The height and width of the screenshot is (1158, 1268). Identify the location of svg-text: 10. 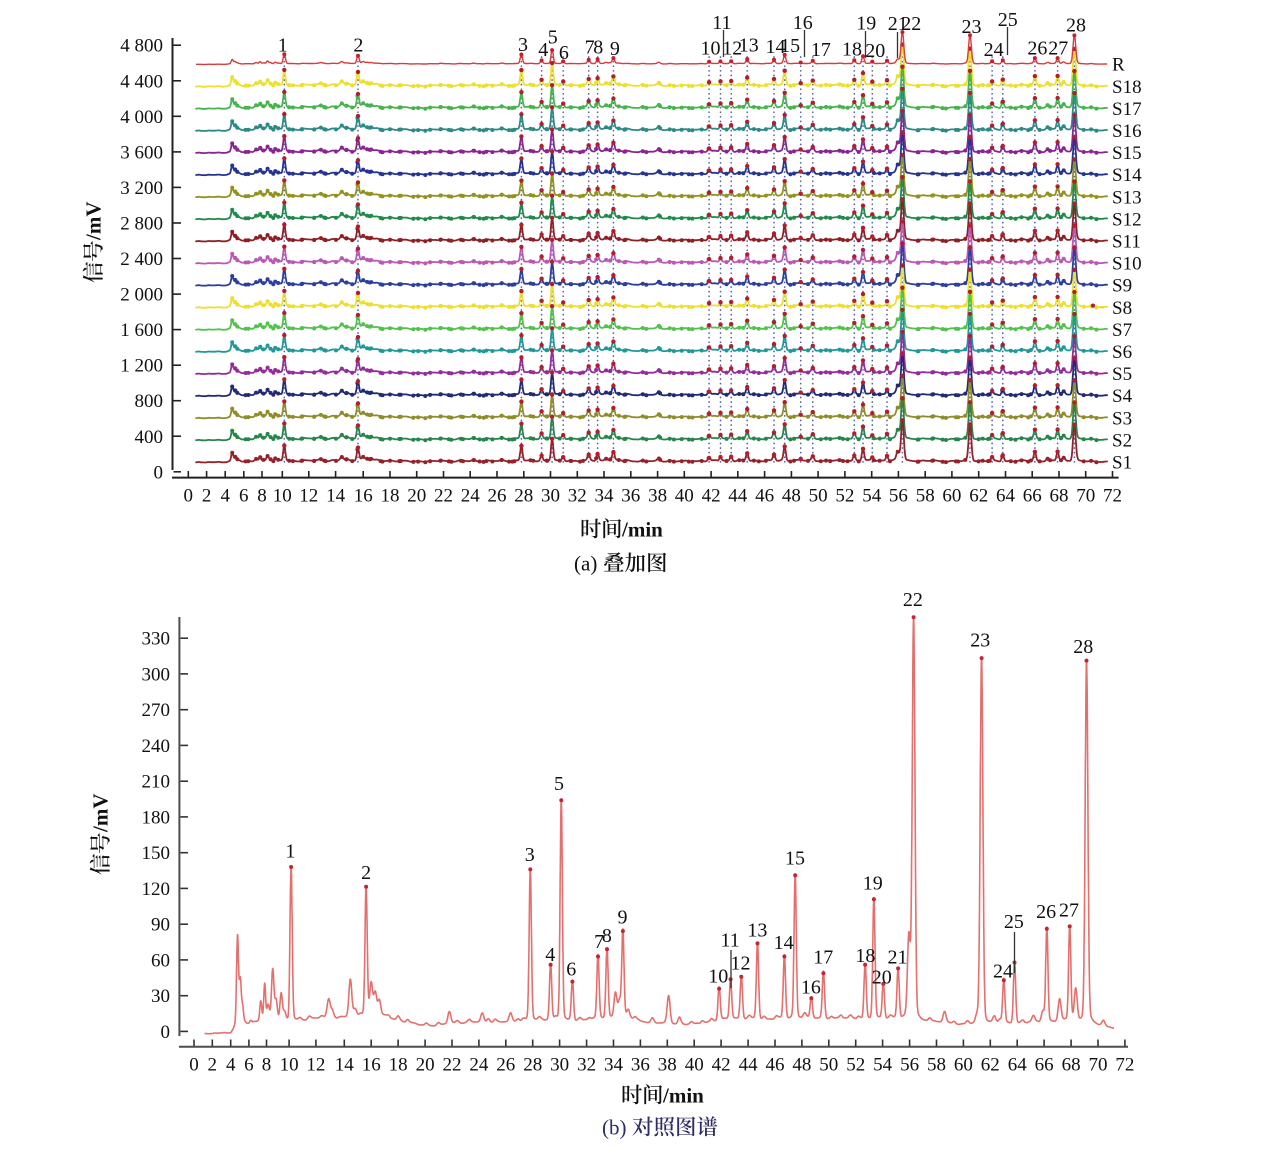
(282, 496).